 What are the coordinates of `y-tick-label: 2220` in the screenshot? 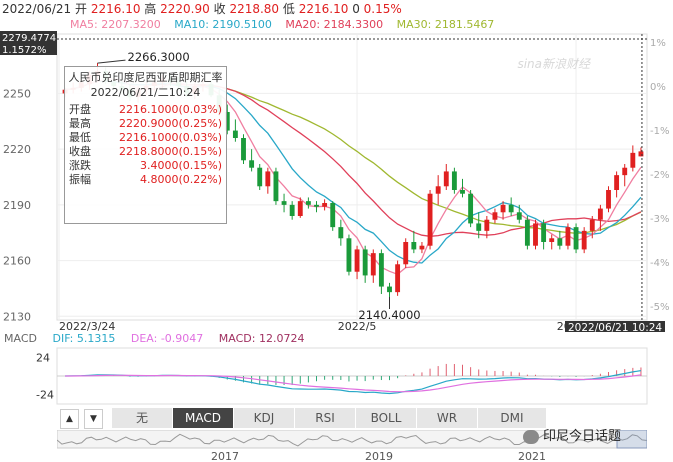 It's located at (17, 149).